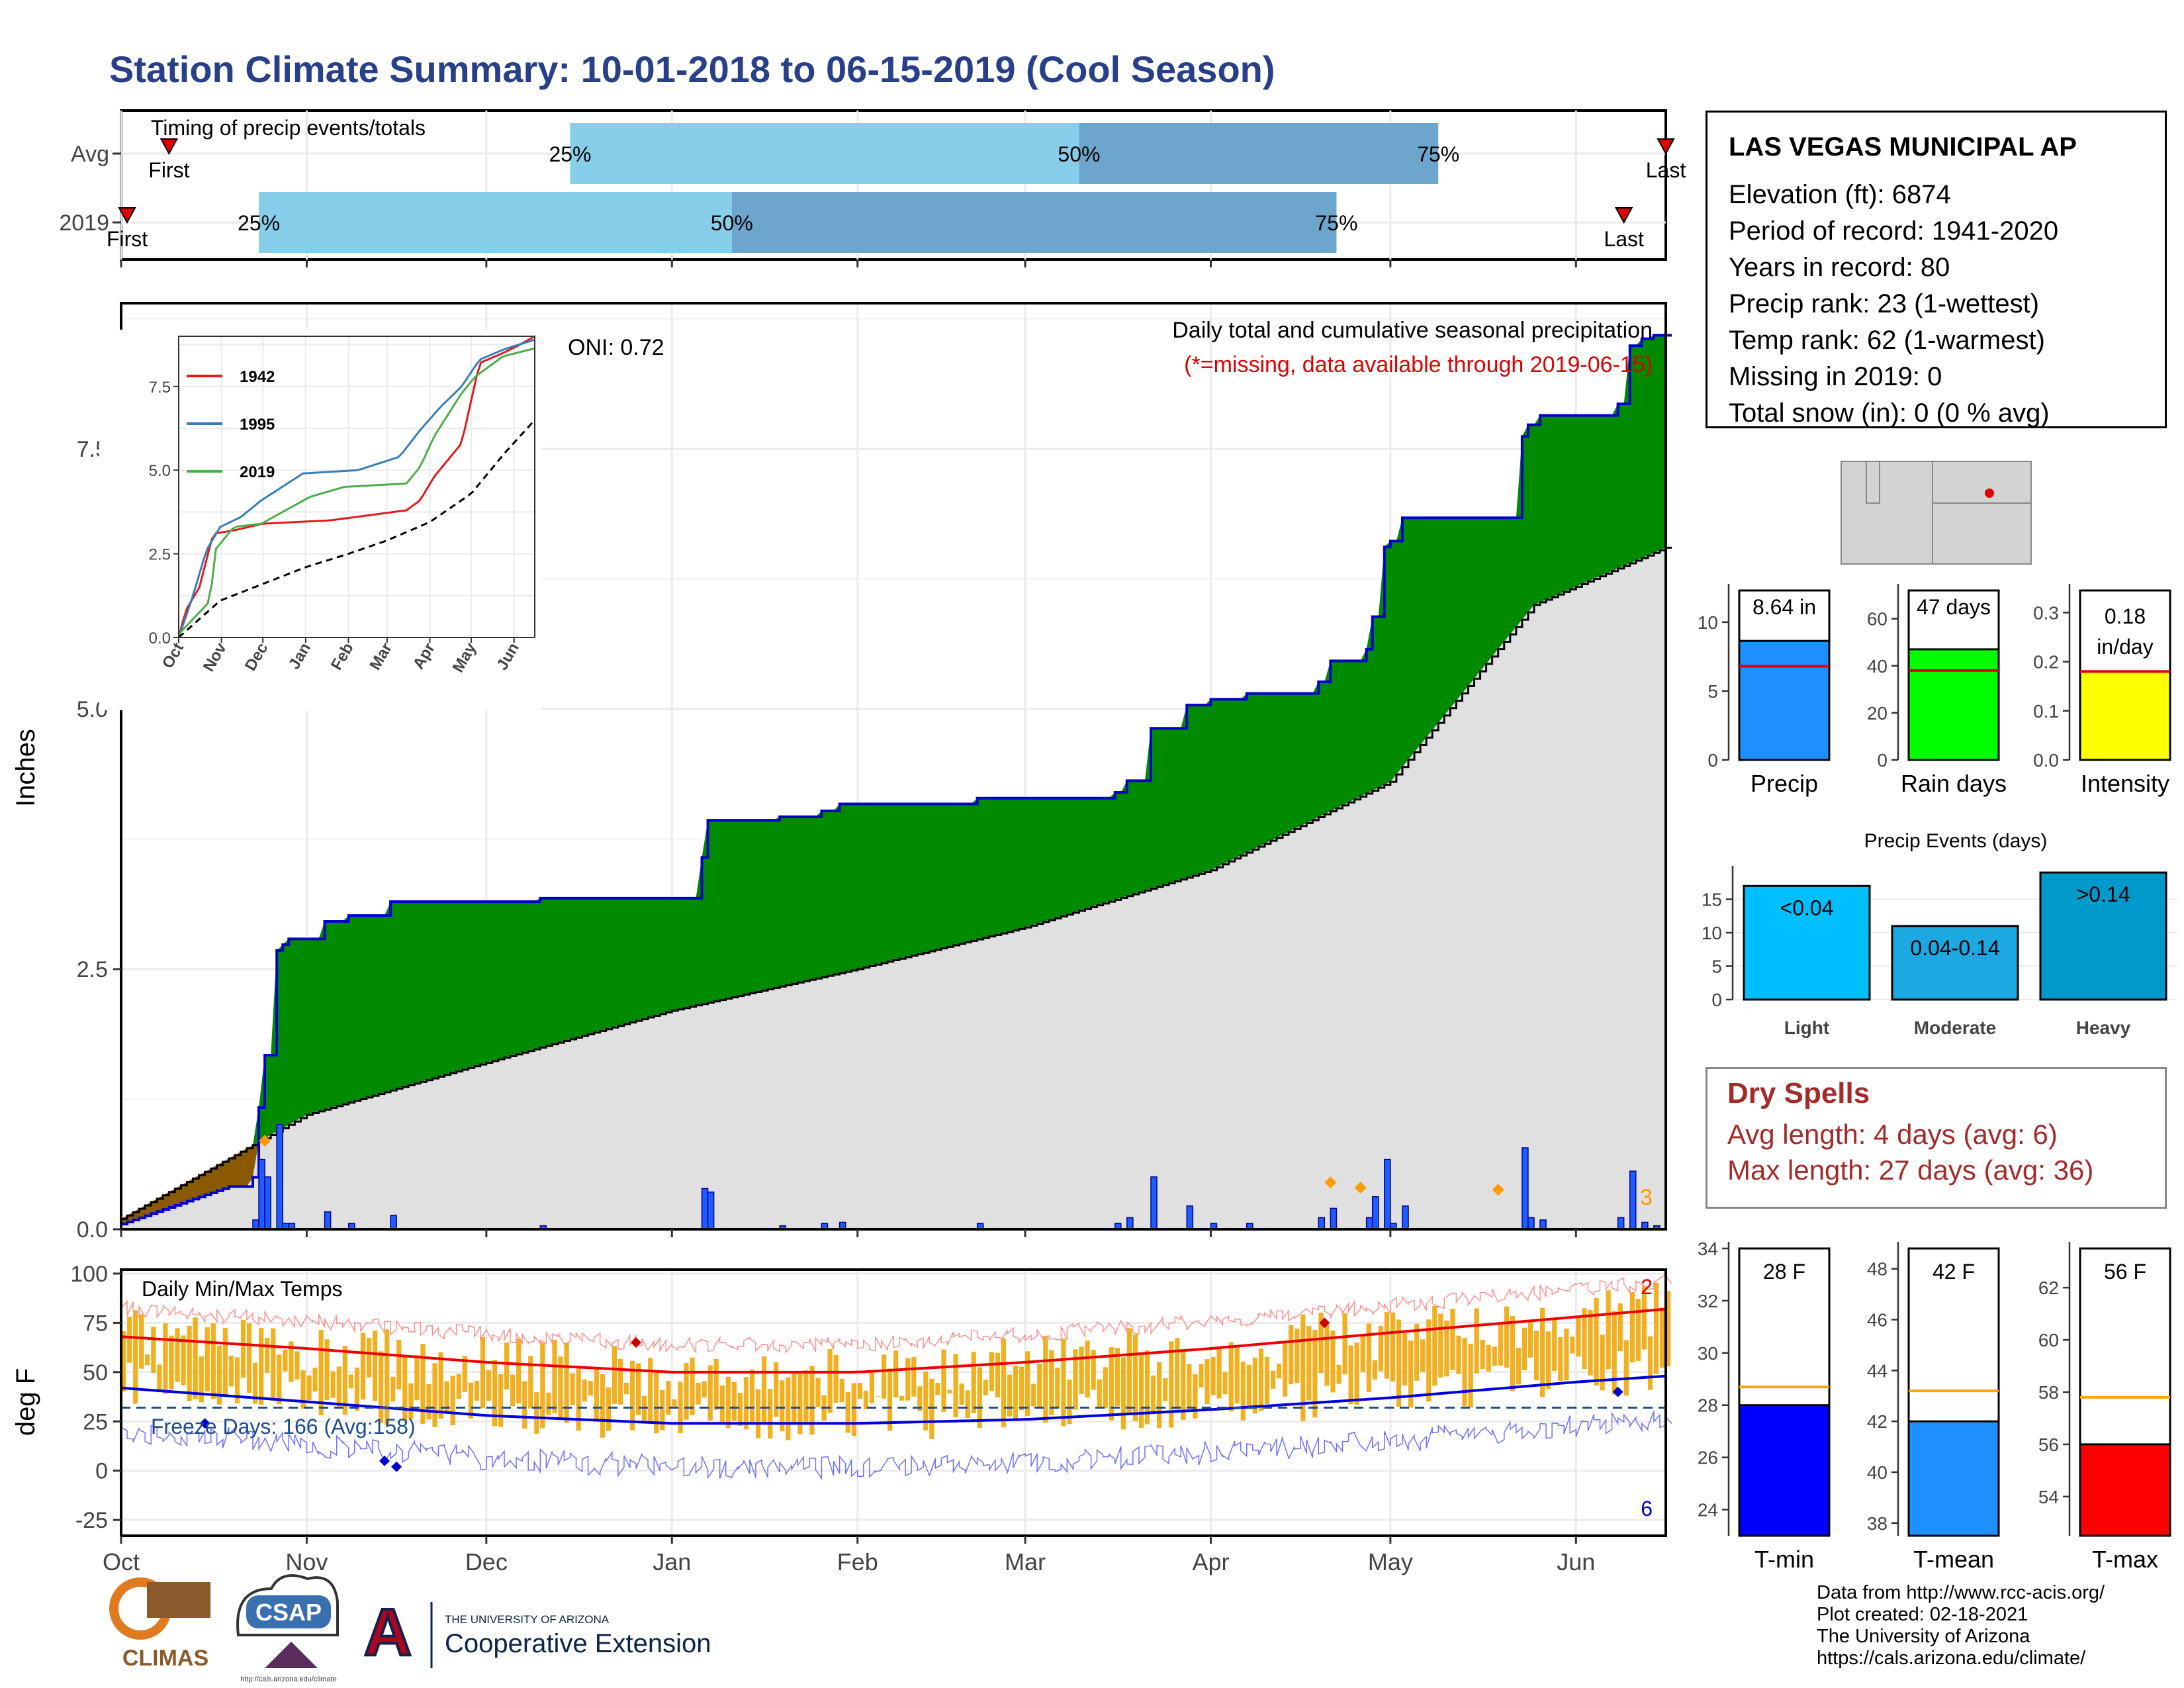 The height and width of the screenshot is (1688, 2184). What do you see at coordinates (1784, 783) in the screenshot?
I see `summary-category-label: Precip` at bounding box center [1784, 783].